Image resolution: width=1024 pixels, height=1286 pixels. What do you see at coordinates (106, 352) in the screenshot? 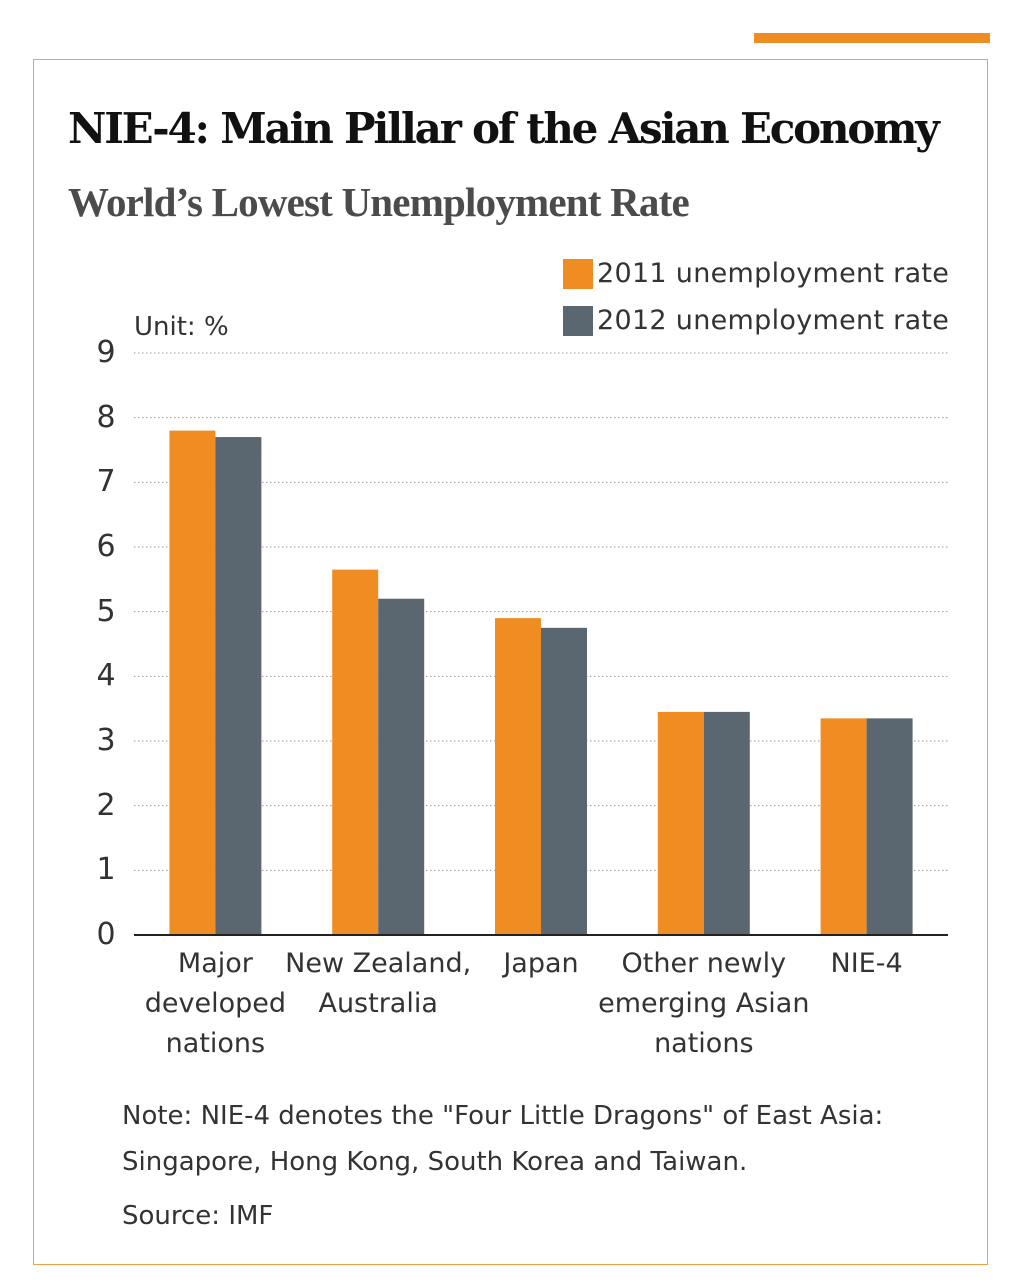
I see `y-tick-label: 9` at bounding box center [106, 352].